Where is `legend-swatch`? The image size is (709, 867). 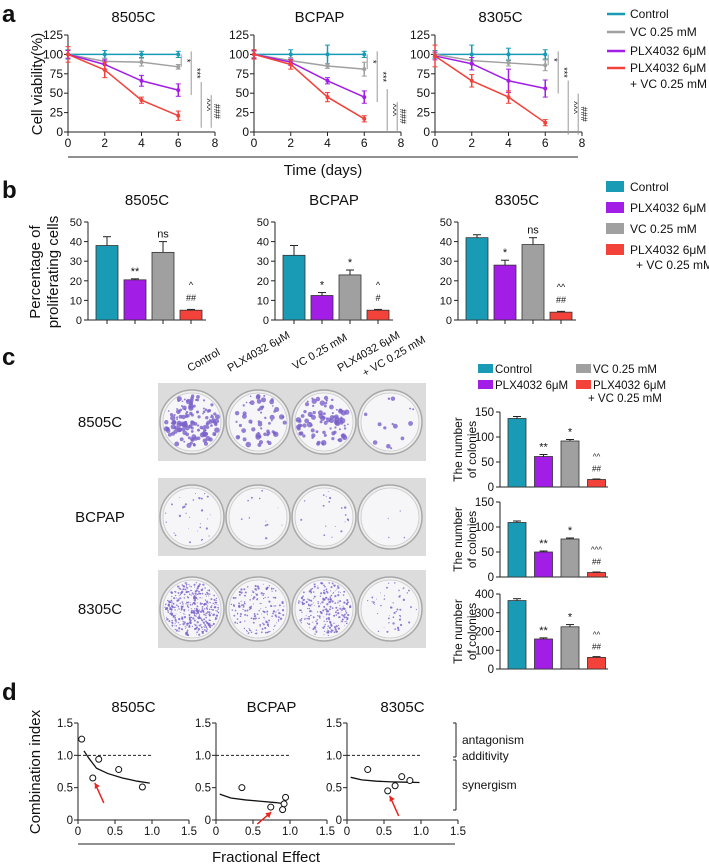
legend-swatch is located at coordinates (485, 368).